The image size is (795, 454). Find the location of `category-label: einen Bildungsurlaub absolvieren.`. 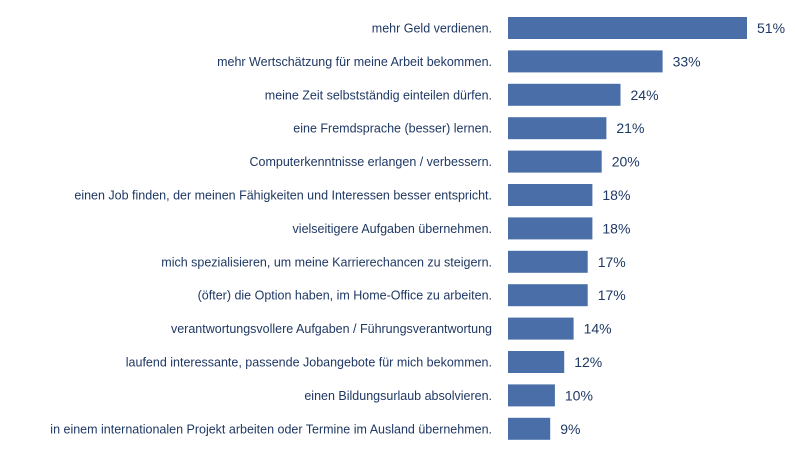

category-label: einen Bildungsurlaub absolvieren. is located at coordinates (398, 396).